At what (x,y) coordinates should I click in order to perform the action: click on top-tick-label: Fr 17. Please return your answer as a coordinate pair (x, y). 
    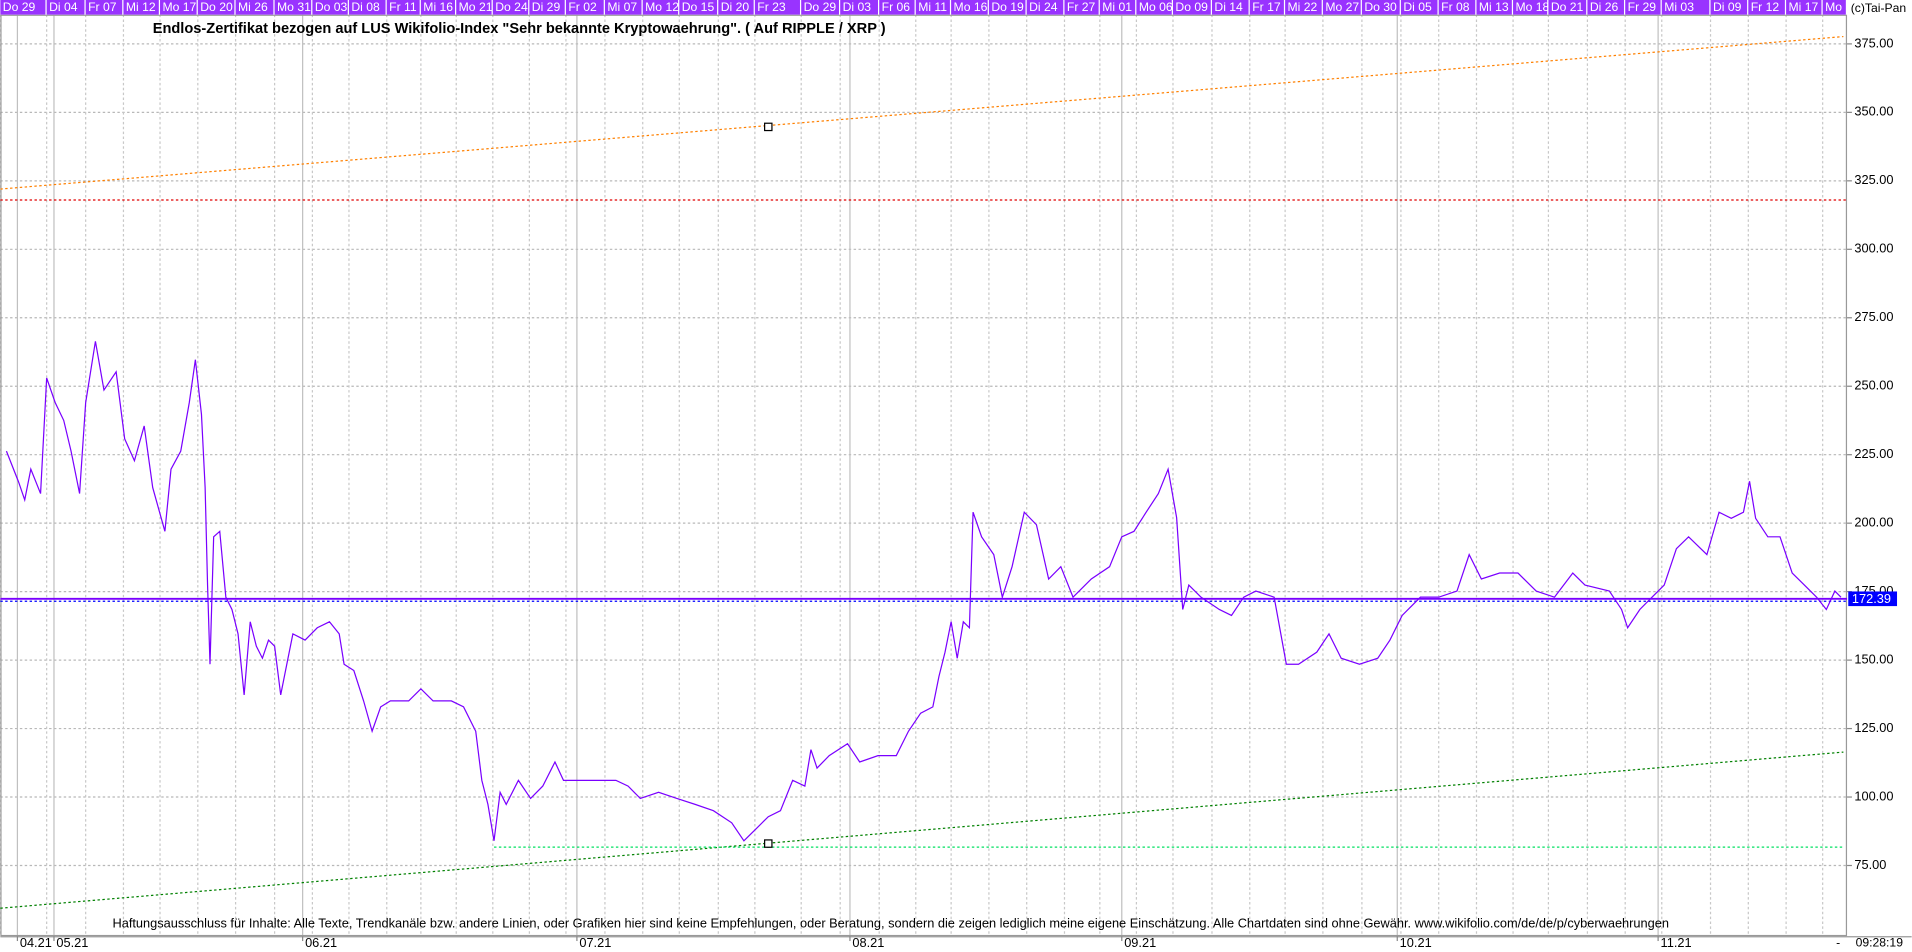
    Looking at the image, I should click on (1266, 7).